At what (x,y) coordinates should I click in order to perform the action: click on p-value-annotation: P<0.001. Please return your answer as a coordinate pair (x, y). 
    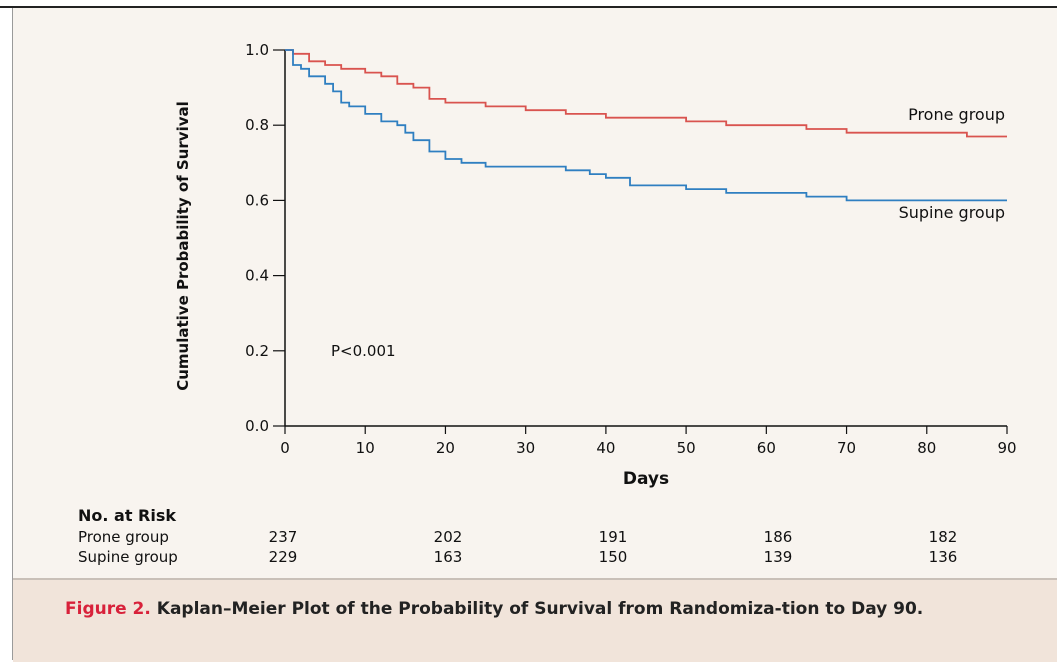
    Looking at the image, I should click on (363, 351).